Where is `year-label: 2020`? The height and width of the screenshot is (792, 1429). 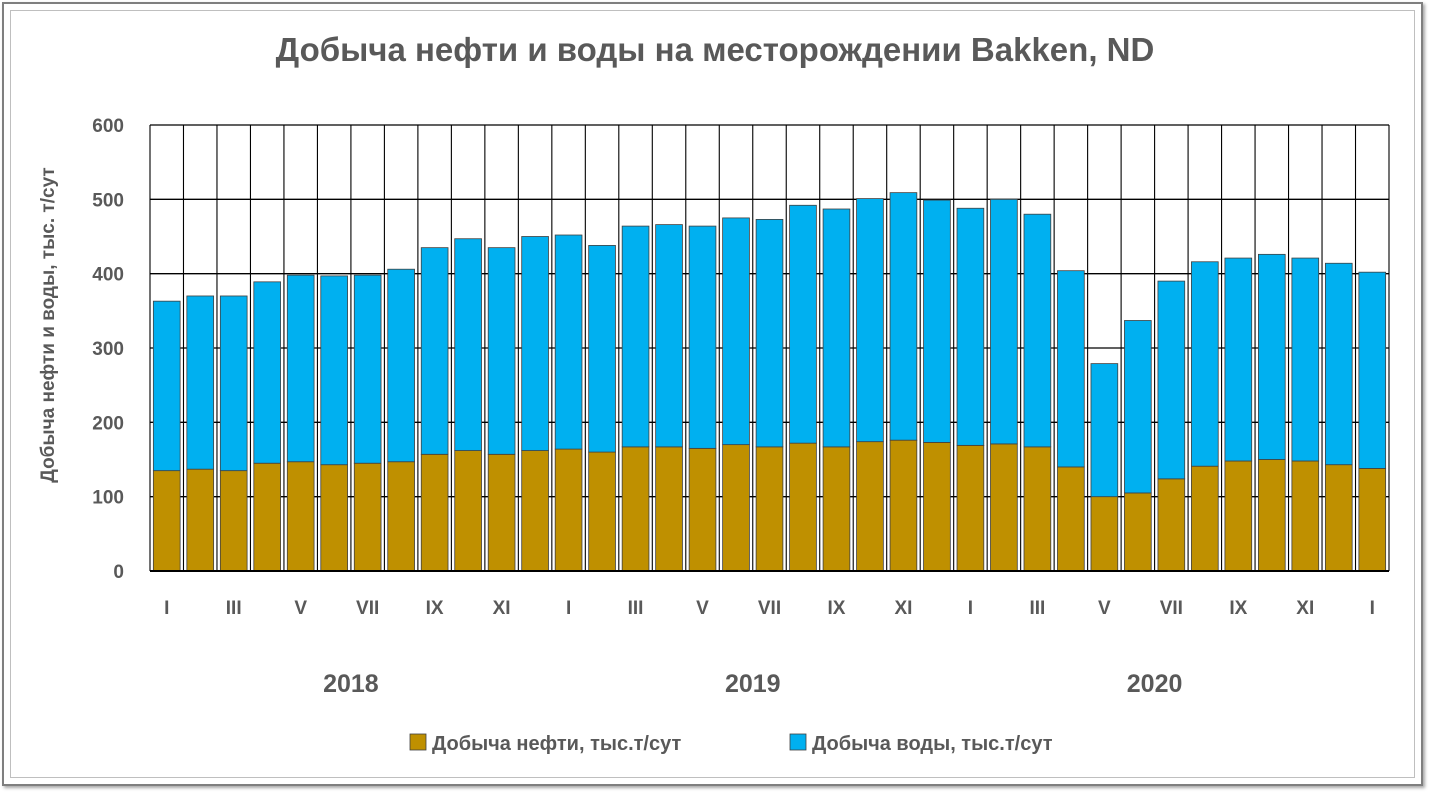 year-label: 2020 is located at coordinates (1155, 684).